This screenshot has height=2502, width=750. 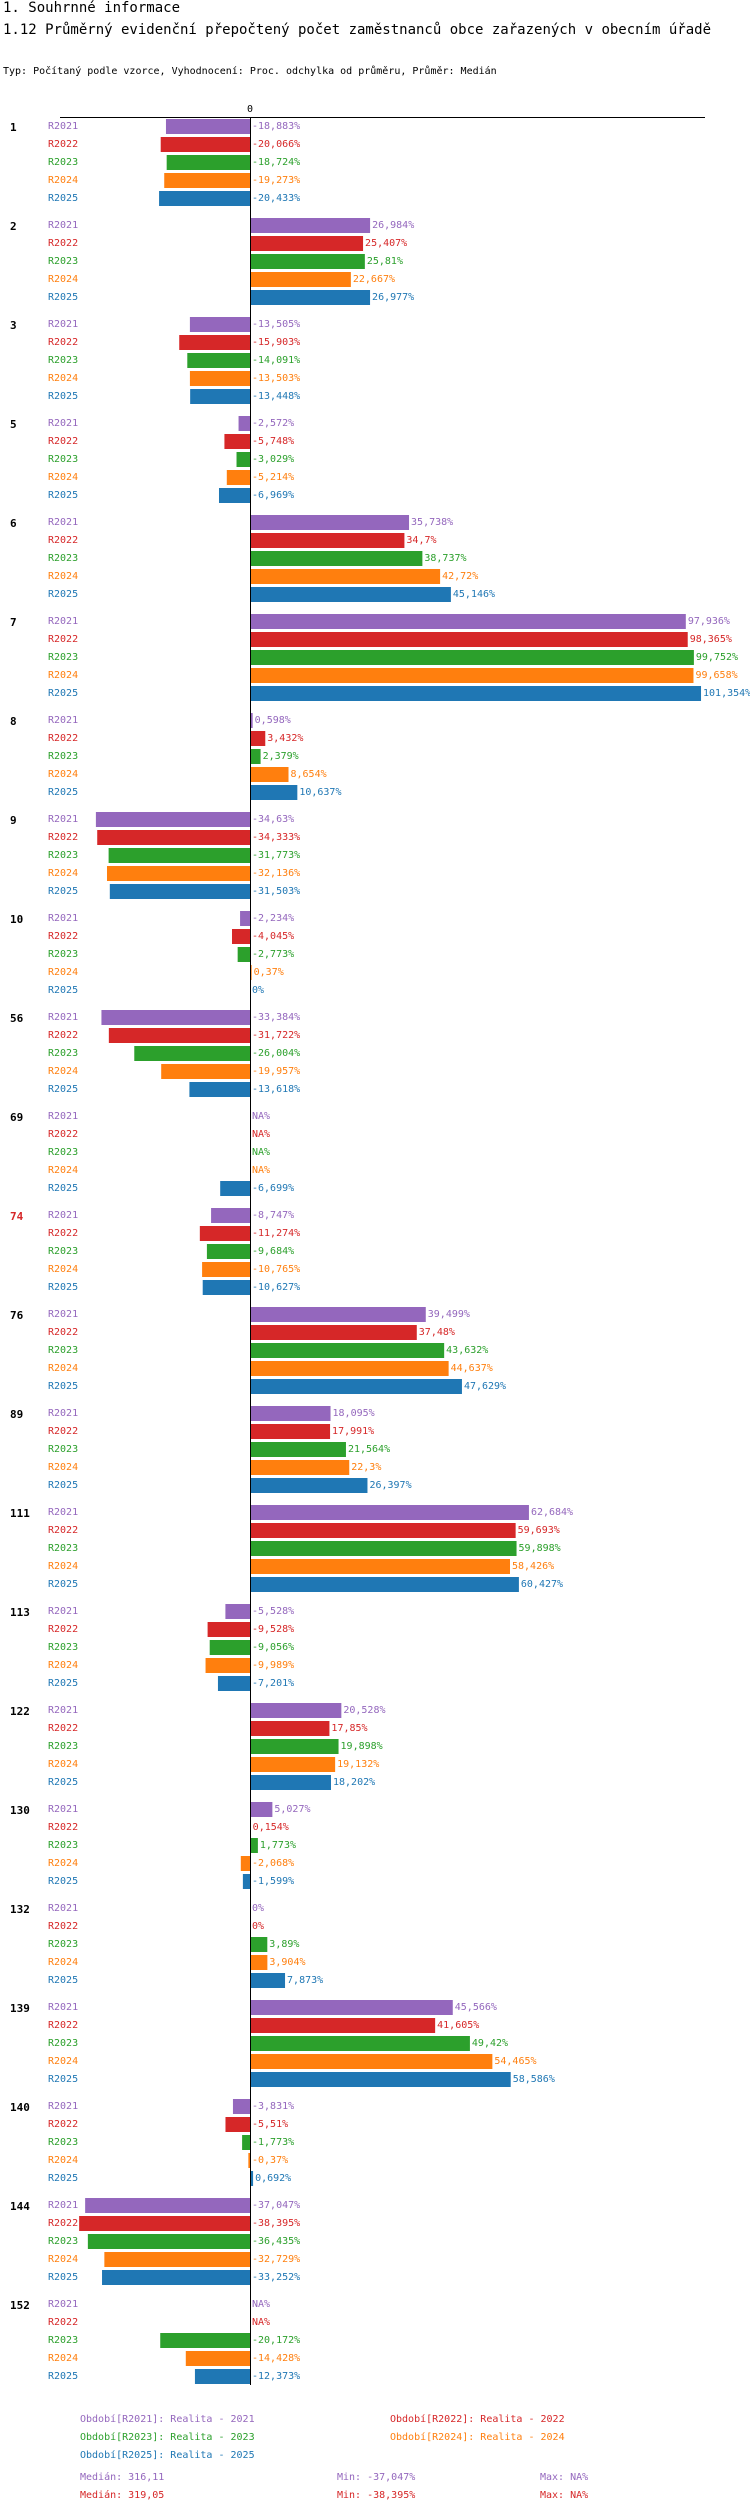 What do you see at coordinates (63, 1431) in the screenshot?
I see `series-label-89-r2022: R2022` at bounding box center [63, 1431].